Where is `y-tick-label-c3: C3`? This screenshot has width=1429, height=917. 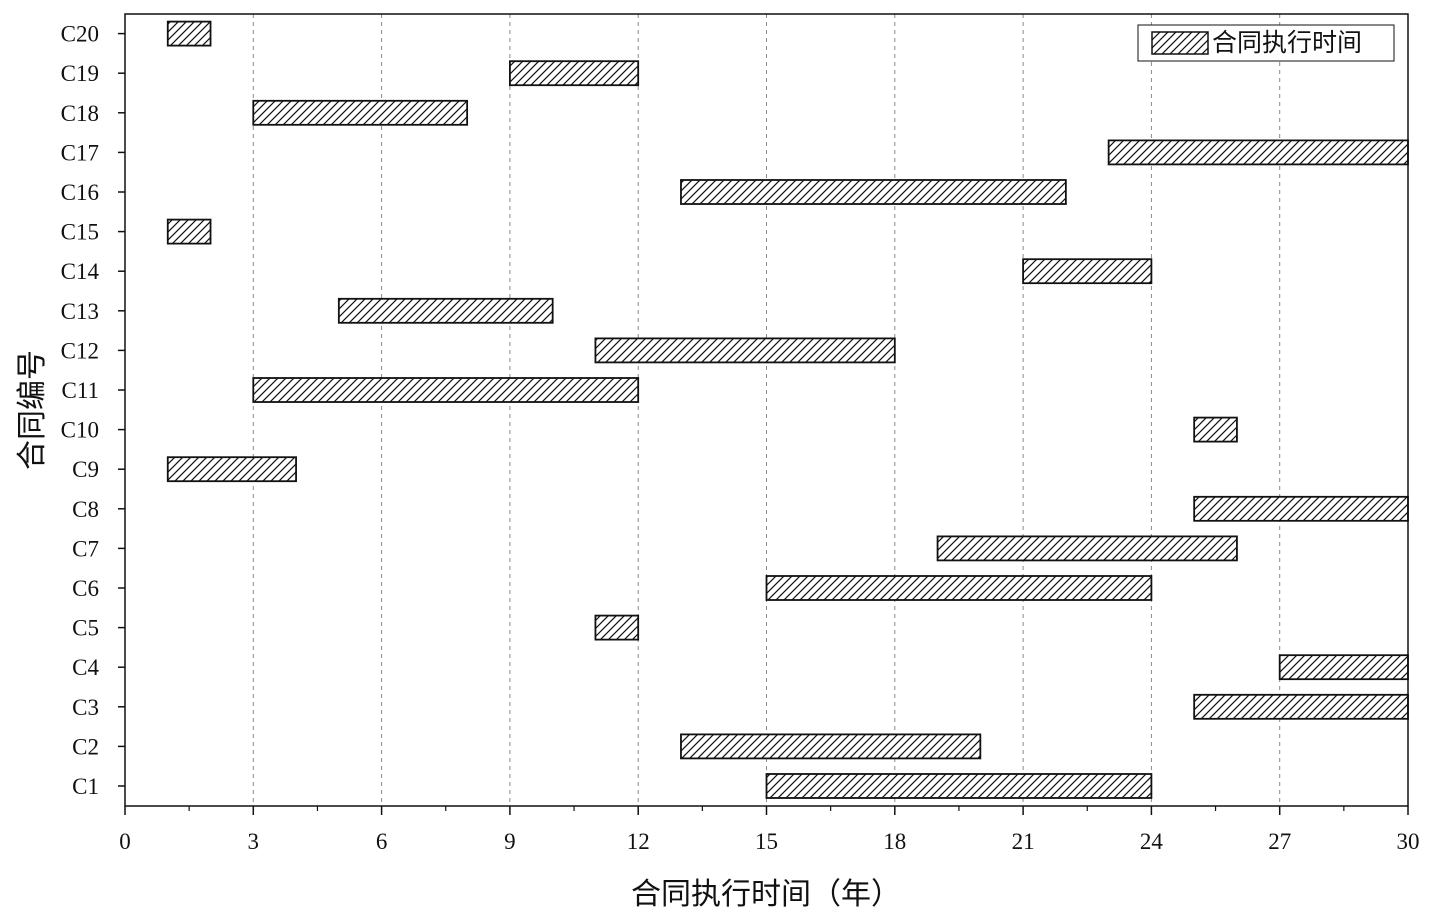 y-tick-label-c3: C3 is located at coordinates (85, 707).